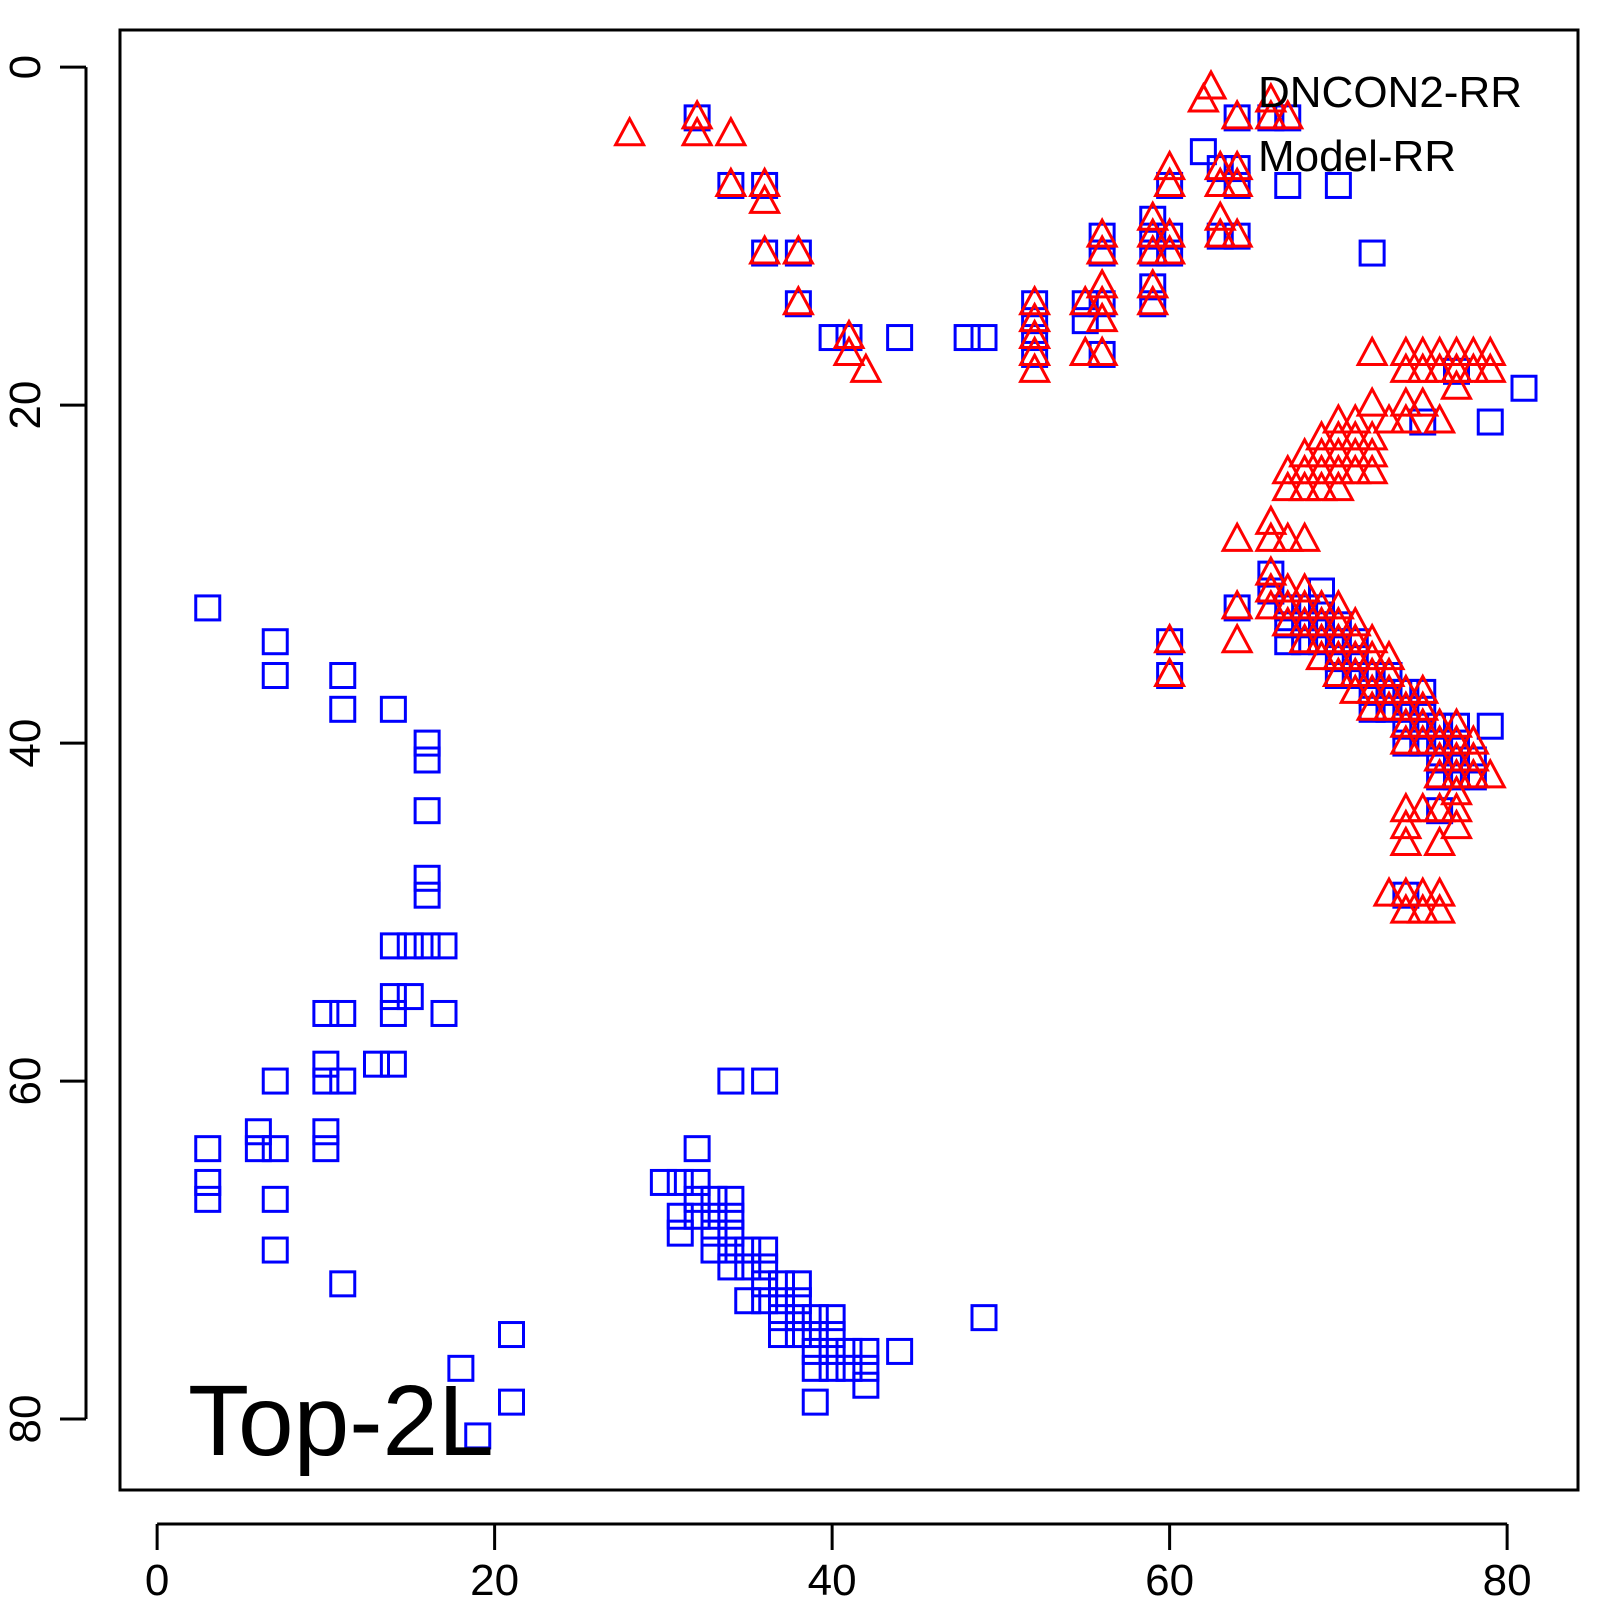 The height and width of the screenshot is (1600, 1600). What do you see at coordinates (1358, 124) in the screenshot?
I see `legend: DNCON2-RR Model-RR` at bounding box center [1358, 124].